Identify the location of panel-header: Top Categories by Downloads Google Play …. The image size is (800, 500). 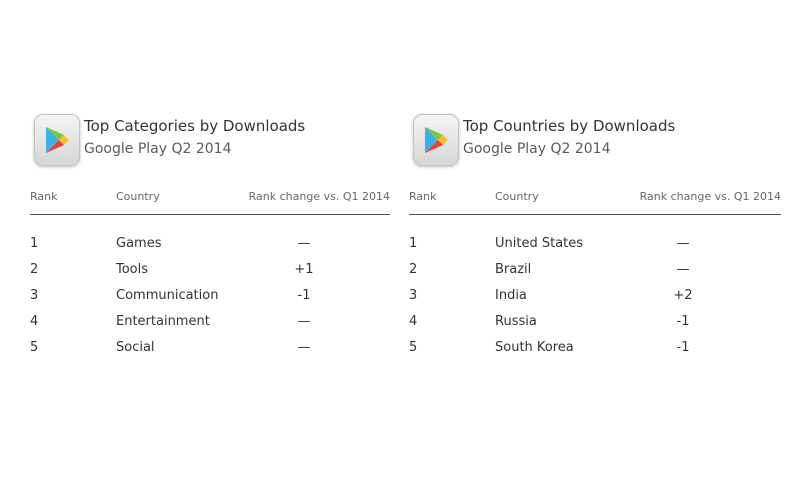
(210, 142).